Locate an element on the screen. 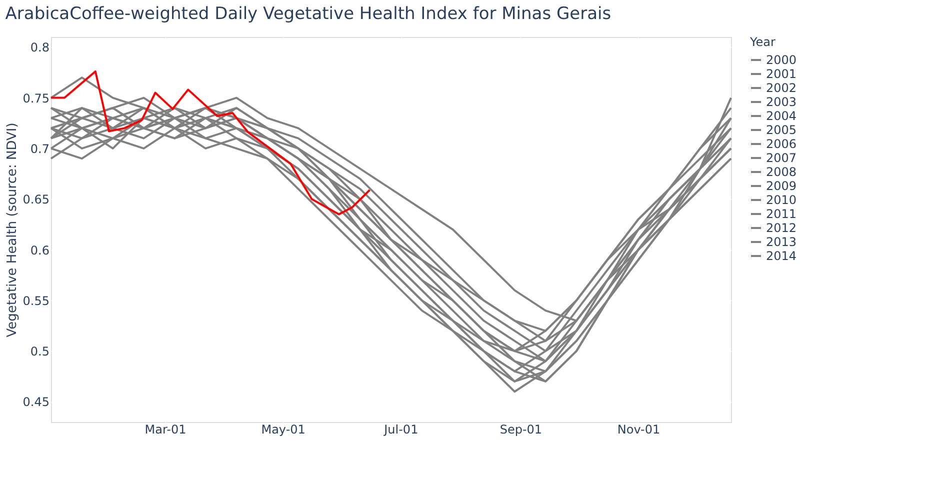  legend-label: 2004 is located at coordinates (781, 116).